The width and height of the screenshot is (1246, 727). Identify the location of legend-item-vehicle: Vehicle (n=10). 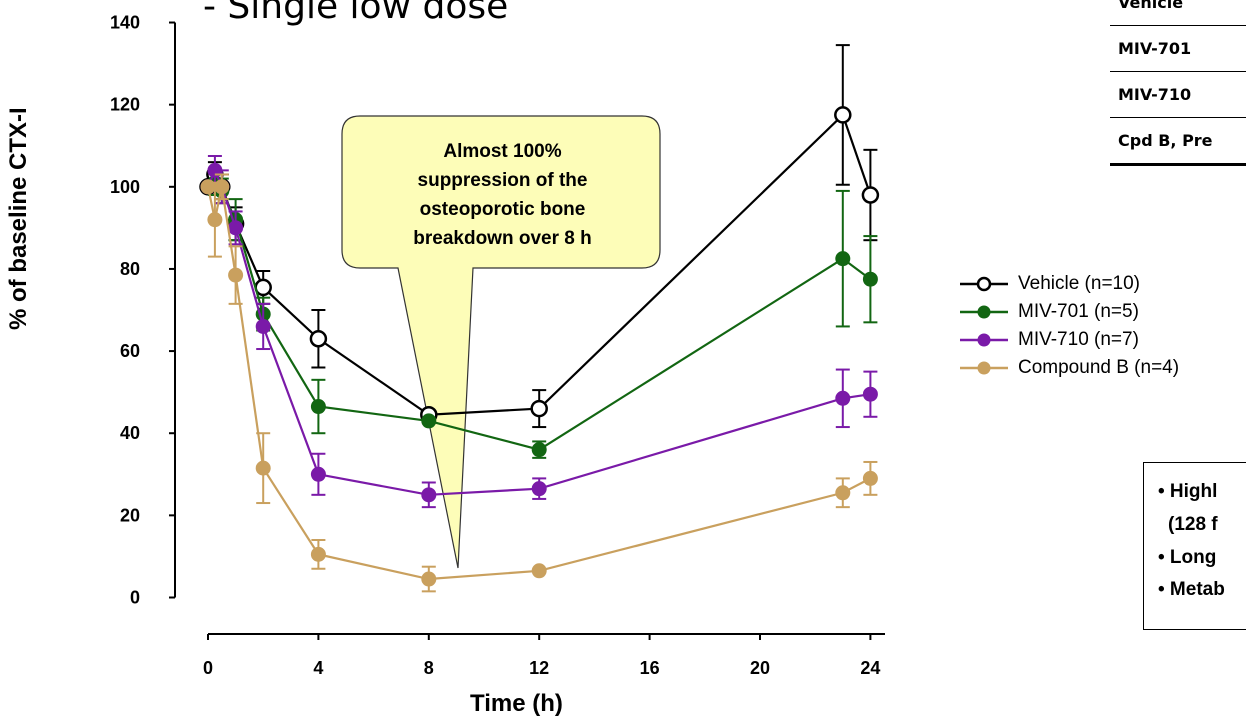
(1069, 284).